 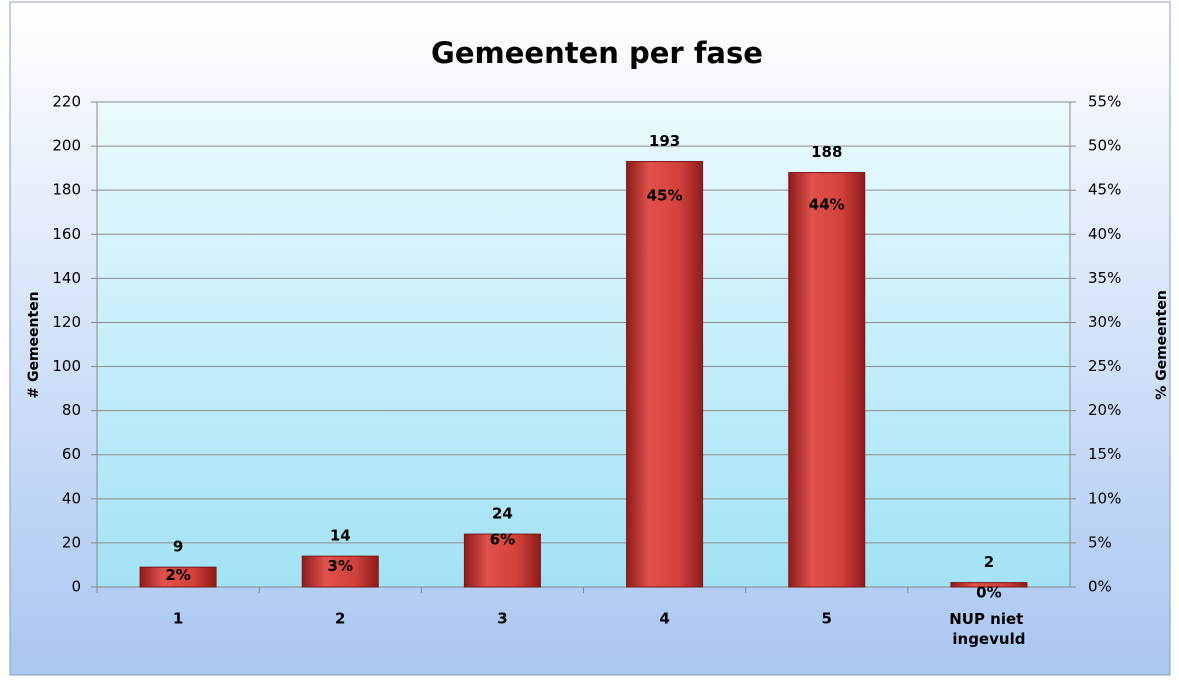 I want to click on data-label: 9, so click(x=178, y=547).